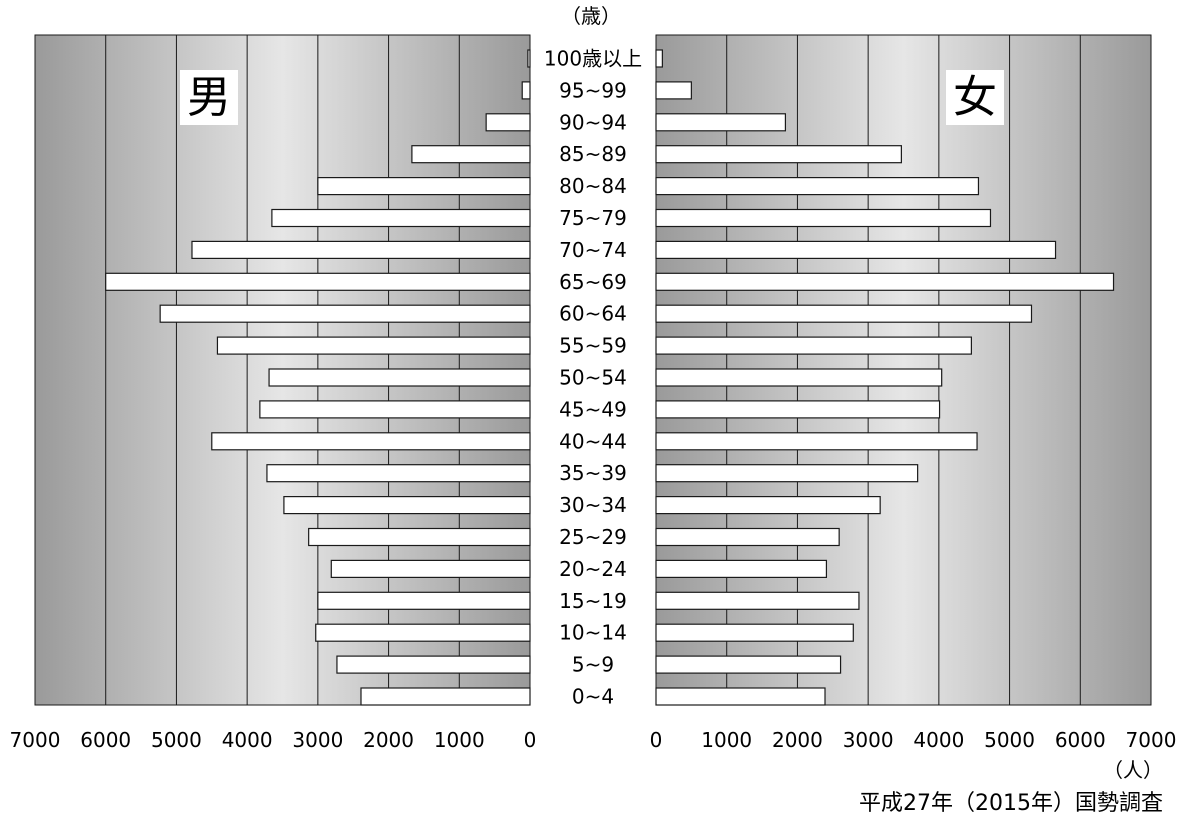 This screenshot has height=817, width=1185. I want to click on age-group-label: 65~69, so click(593, 282).